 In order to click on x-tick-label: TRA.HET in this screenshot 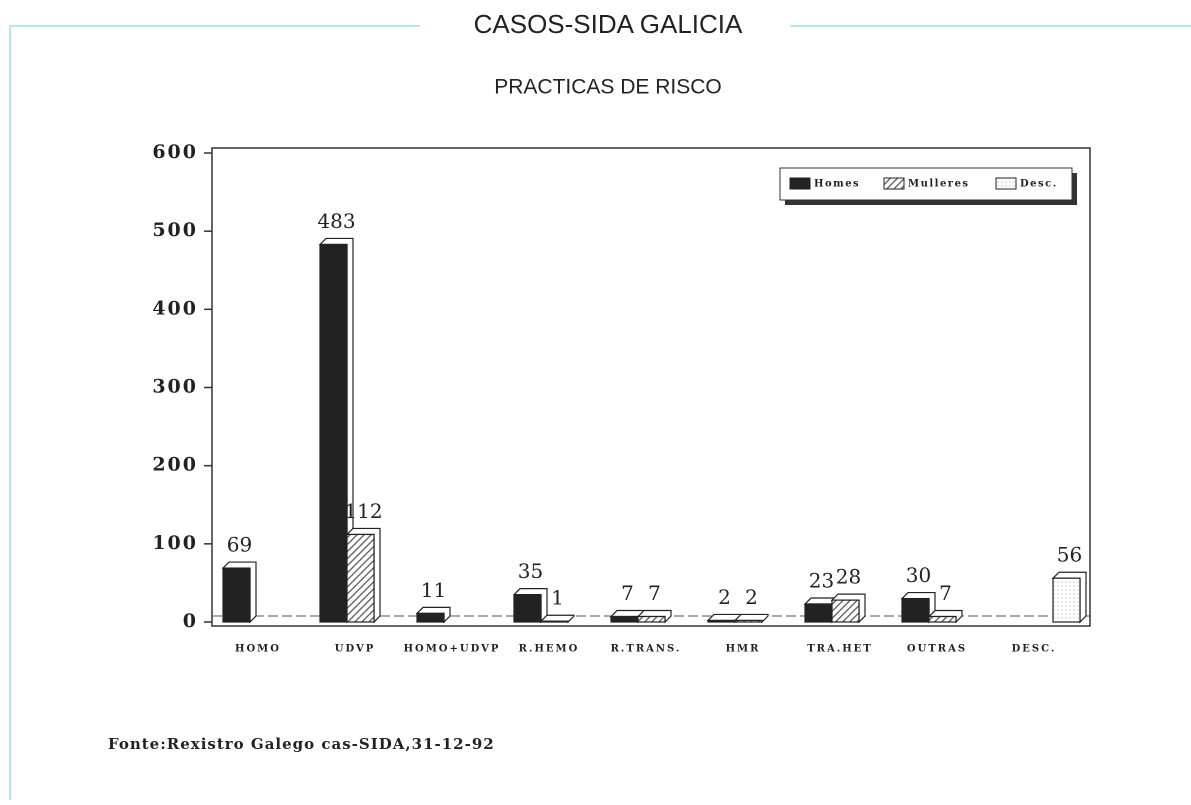, I will do `click(840, 649)`.